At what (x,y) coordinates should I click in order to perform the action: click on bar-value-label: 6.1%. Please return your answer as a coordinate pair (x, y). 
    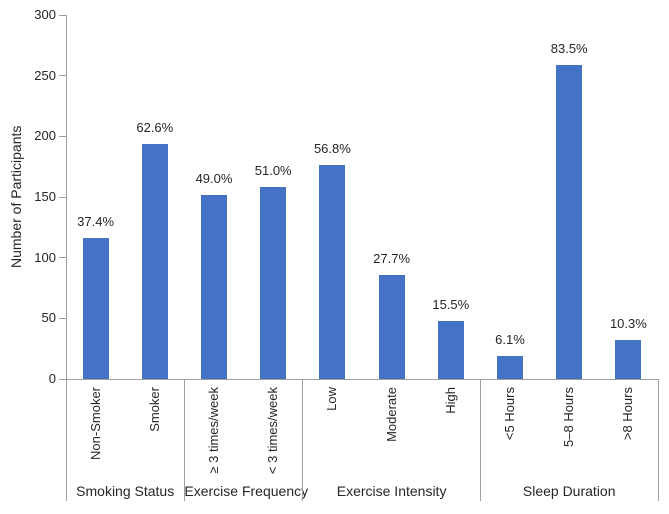
    Looking at the image, I should click on (510, 339).